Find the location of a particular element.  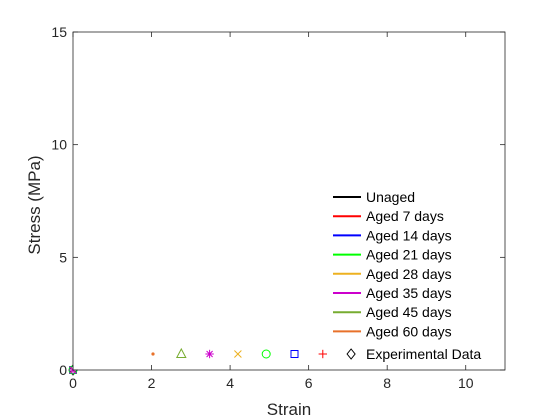

legend-entry: Aged 60 days is located at coordinates (392, 331).